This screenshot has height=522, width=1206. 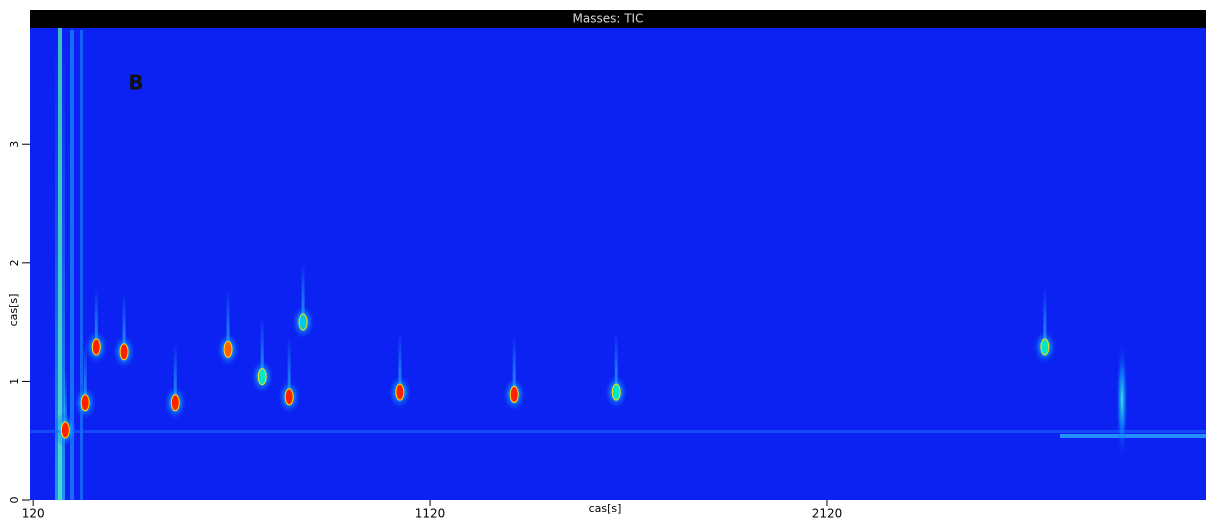 What do you see at coordinates (608, 19) in the screenshot?
I see `chart-title: Masses: TIC` at bounding box center [608, 19].